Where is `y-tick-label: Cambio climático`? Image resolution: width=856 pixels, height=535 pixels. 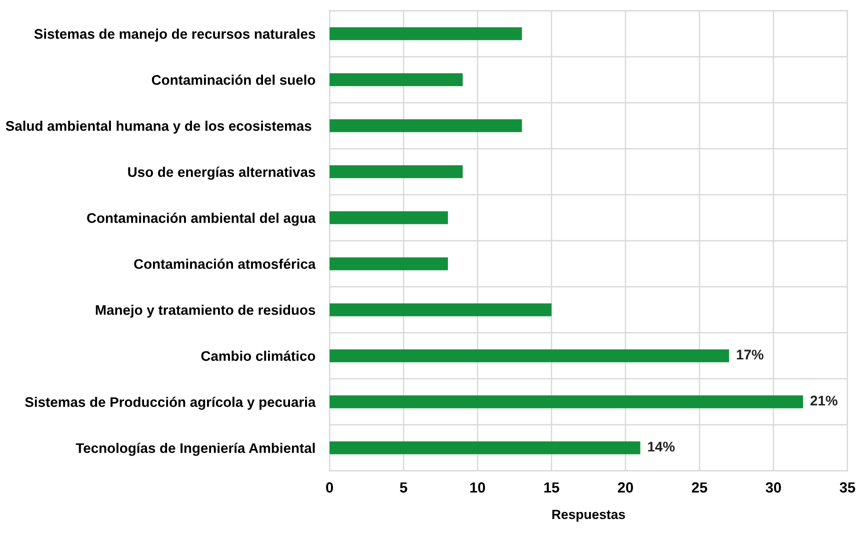 y-tick-label: Cambio climático is located at coordinates (258, 355).